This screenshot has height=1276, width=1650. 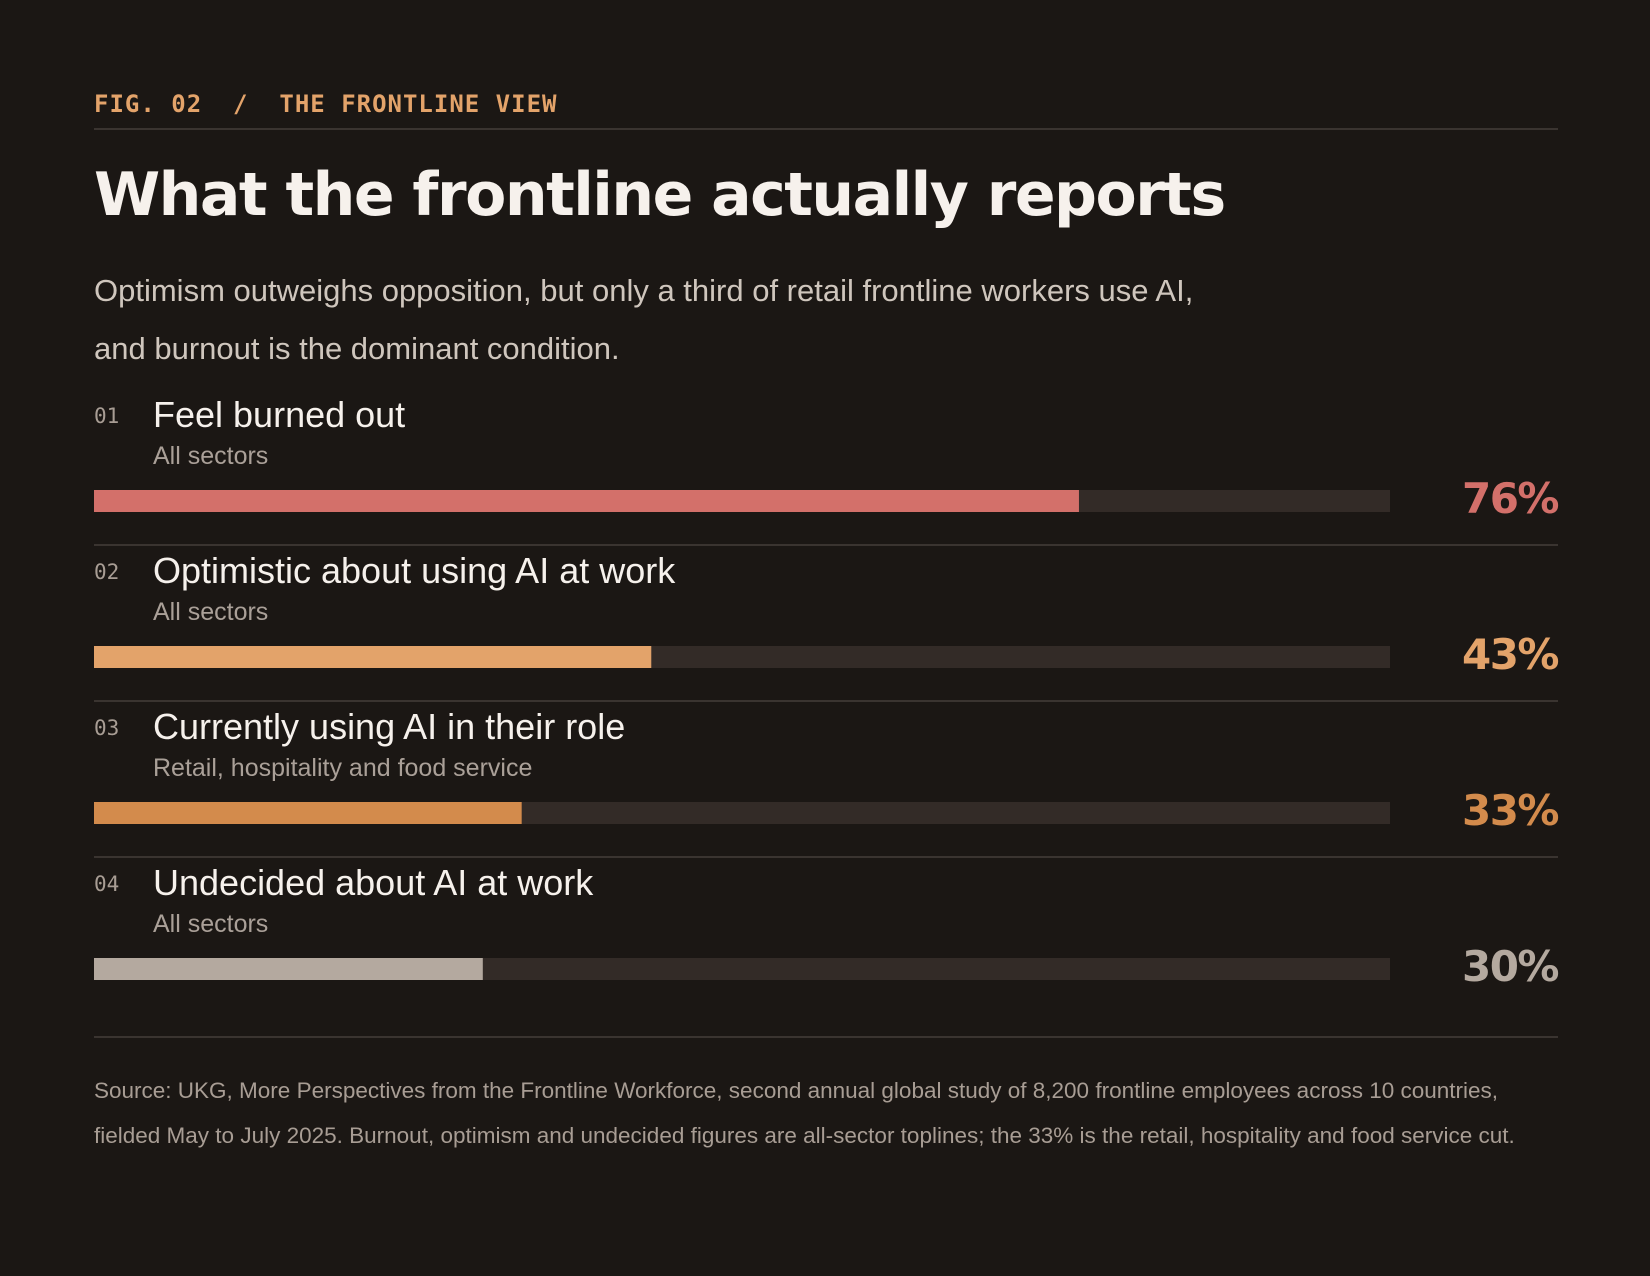 What do you see at coordinates (826, 1037) in the screenshot?
I see `bottom-divider` at bounding box center [826, 1037].